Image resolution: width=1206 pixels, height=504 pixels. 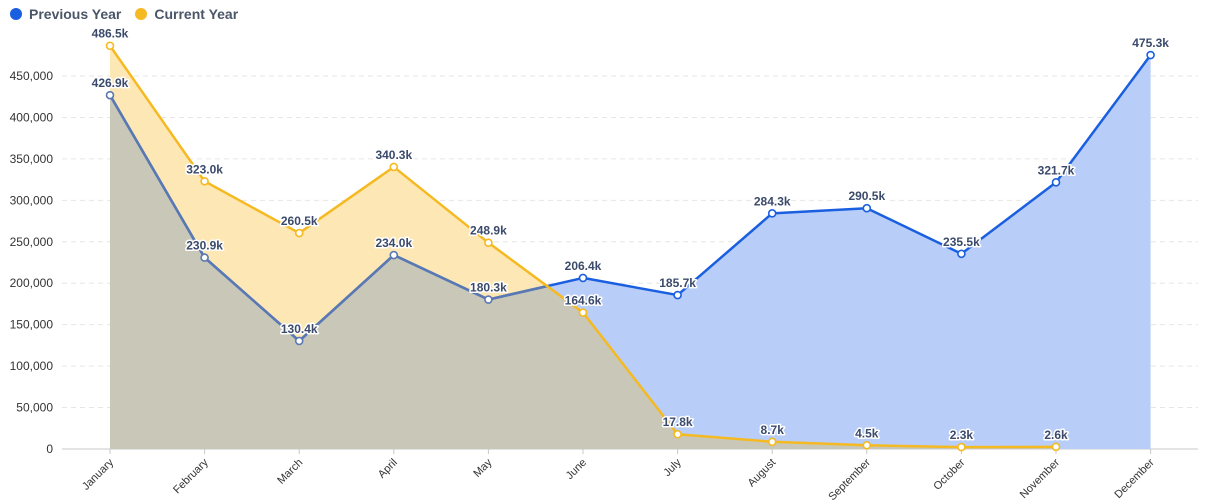 I want to click on current-year-data-label: 260.5k, so click(x=299, y=221).